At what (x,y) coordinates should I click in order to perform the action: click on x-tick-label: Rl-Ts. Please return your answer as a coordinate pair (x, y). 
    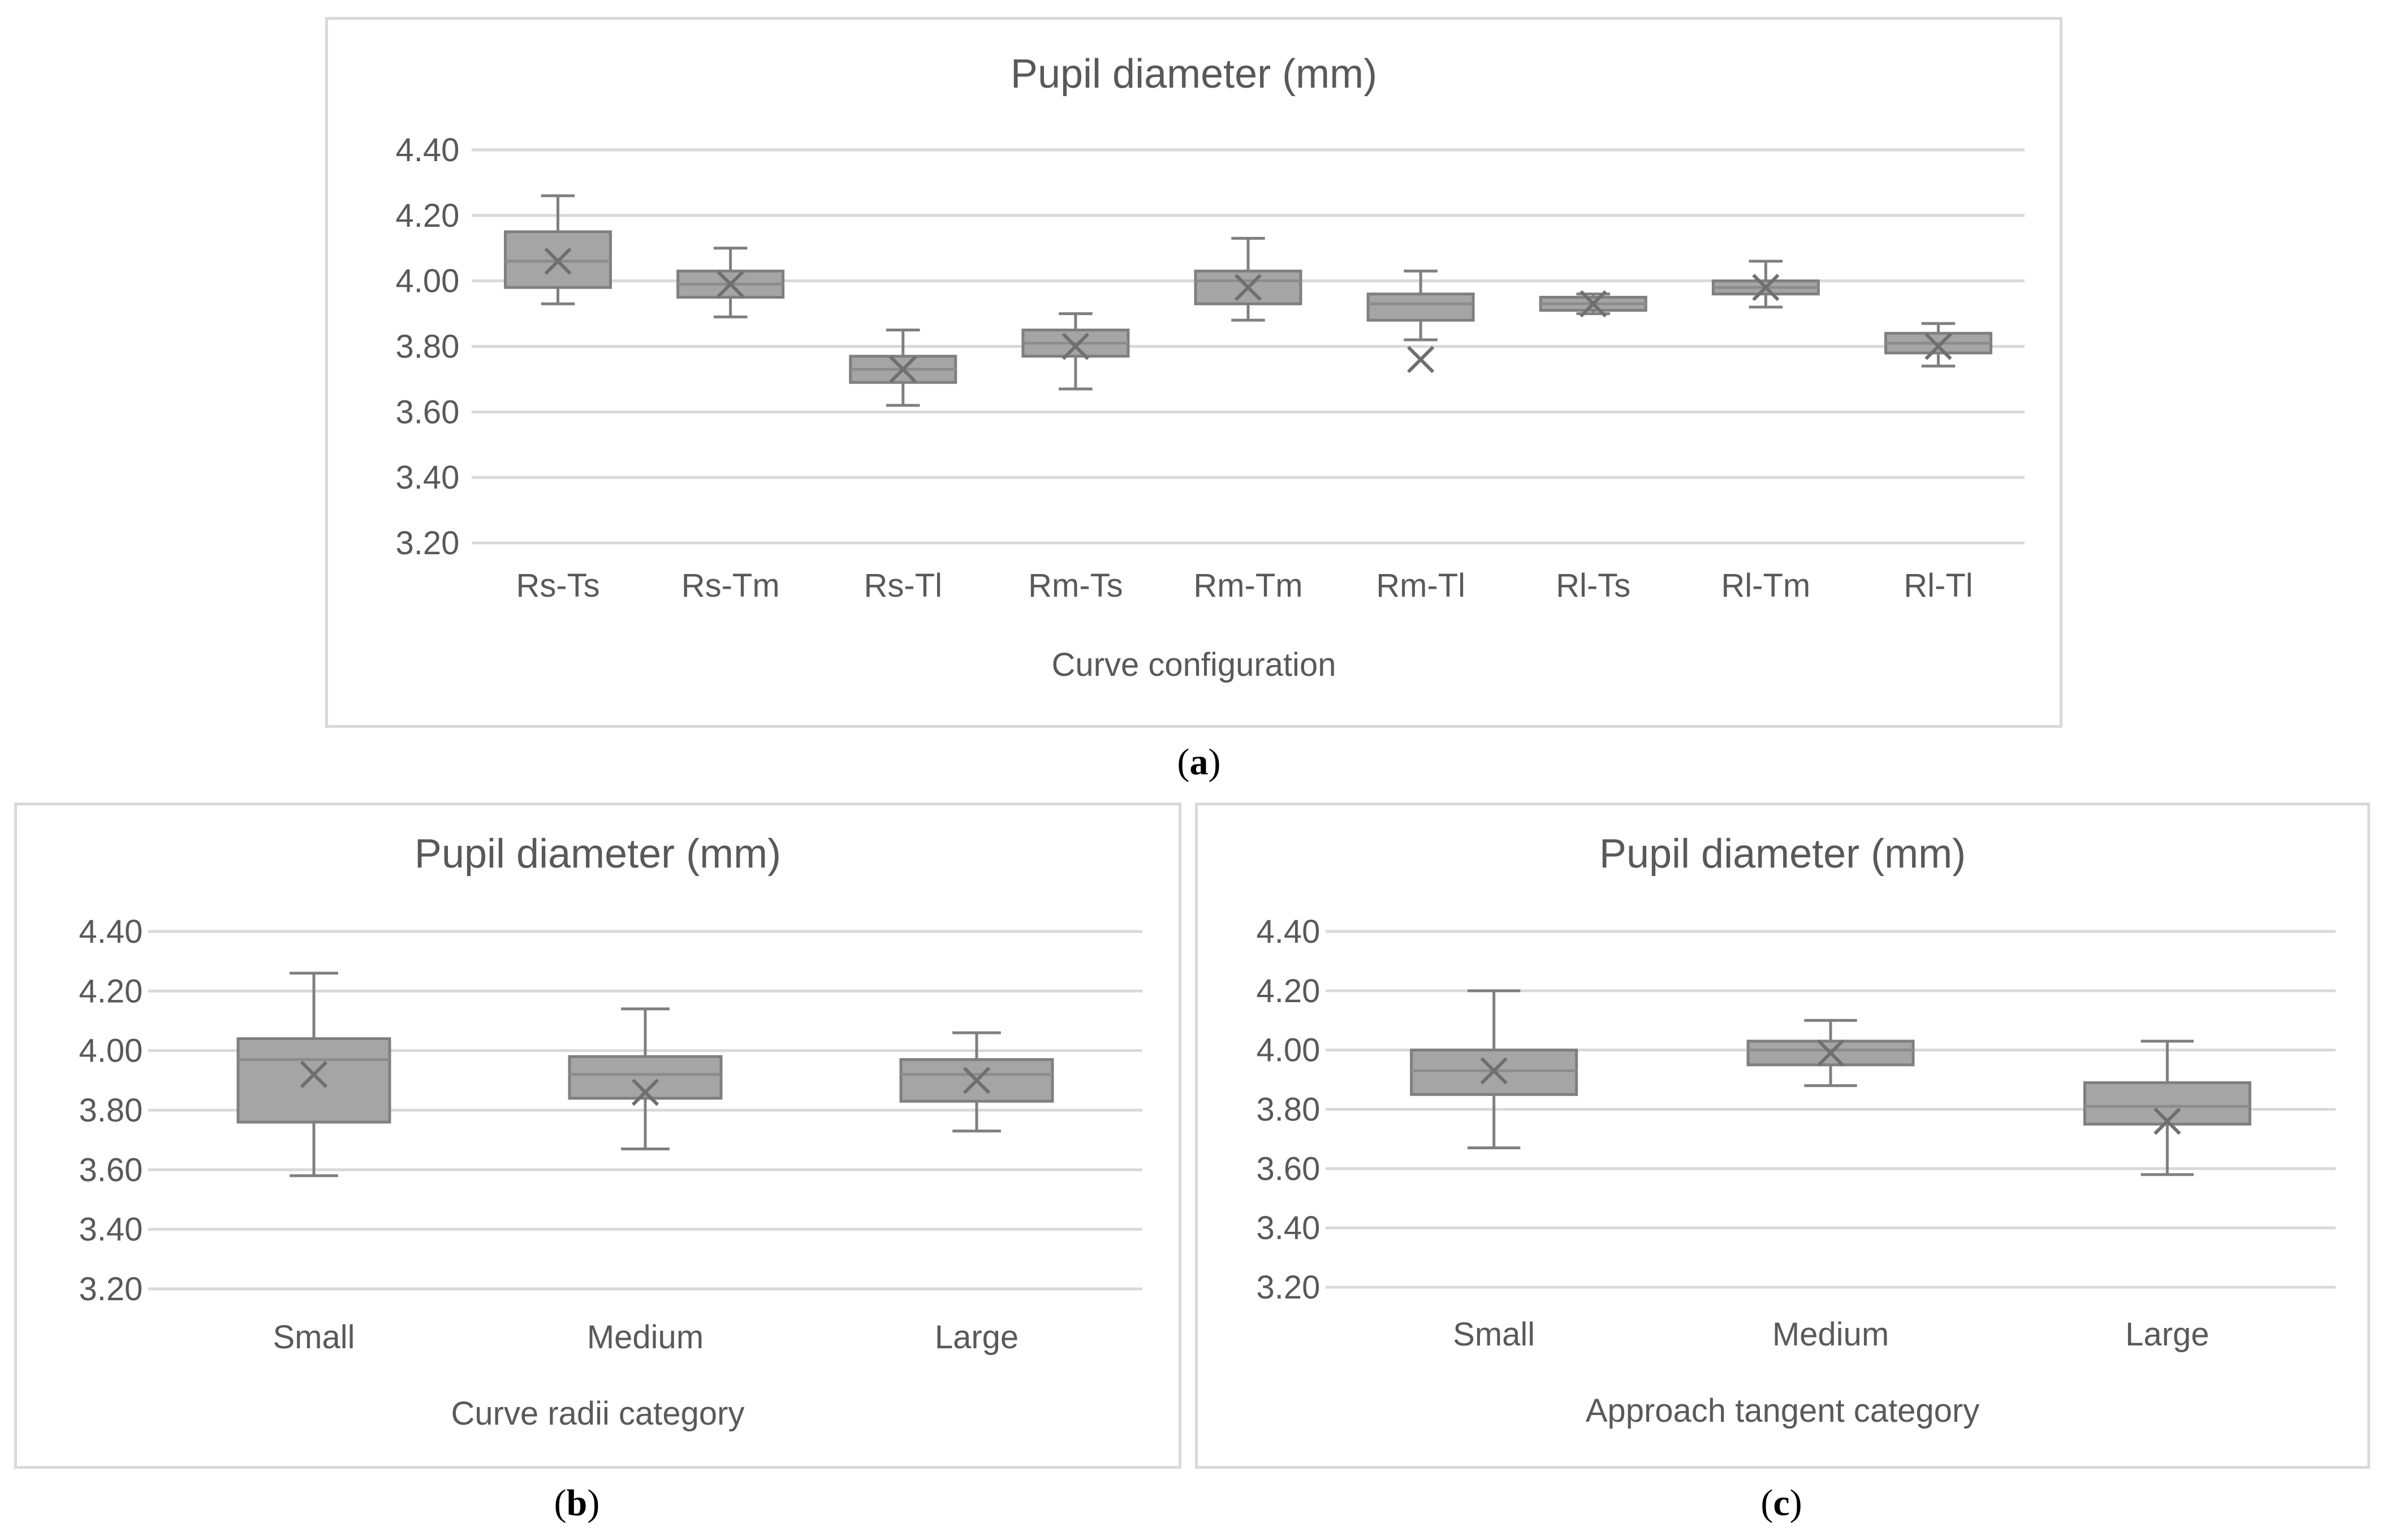
    Looking at the image, I should click on (1593, 585).